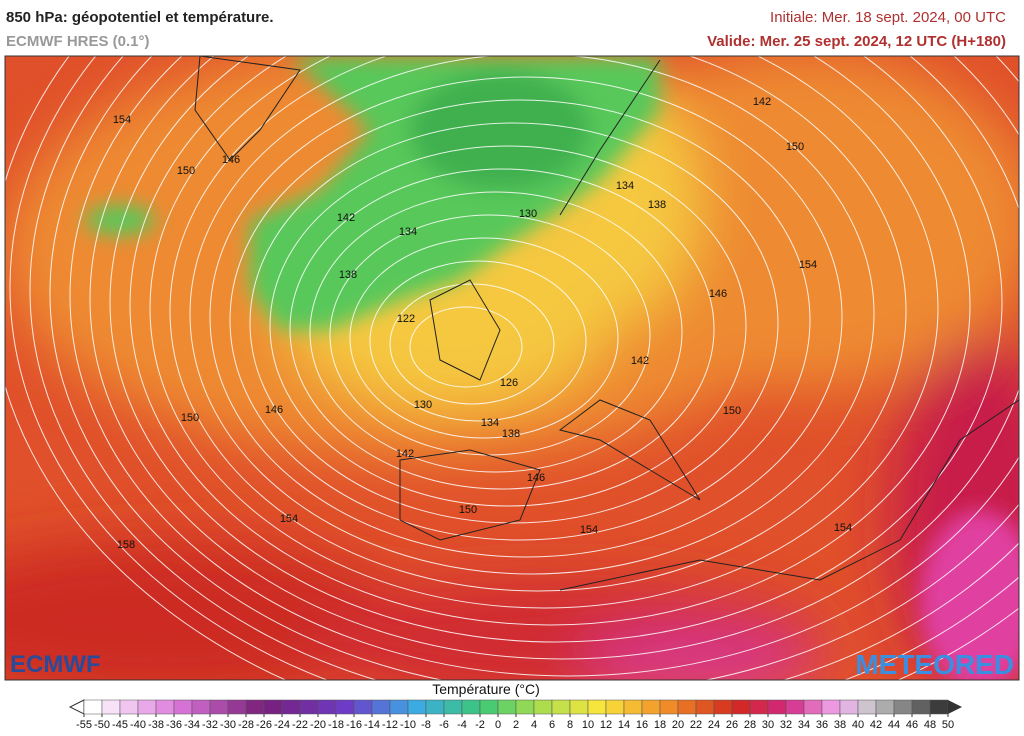  Describe the element at coordinates (876, 725) in the screenshot. I see `colorbar-tick-label: 42` at that location.